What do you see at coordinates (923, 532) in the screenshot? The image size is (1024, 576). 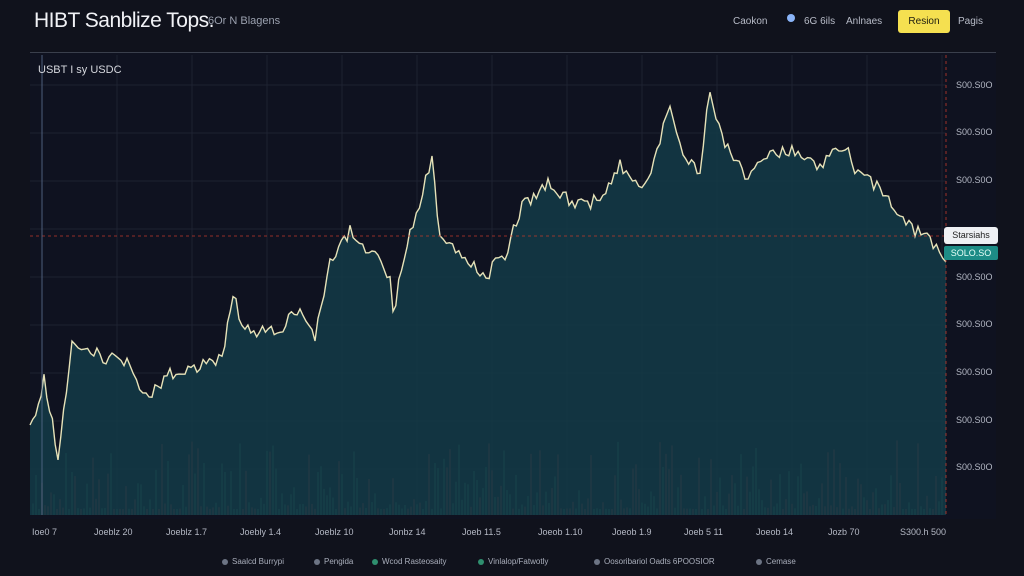 I see `x-axis-label: S300.h 500` at bounding box center [923, 532].